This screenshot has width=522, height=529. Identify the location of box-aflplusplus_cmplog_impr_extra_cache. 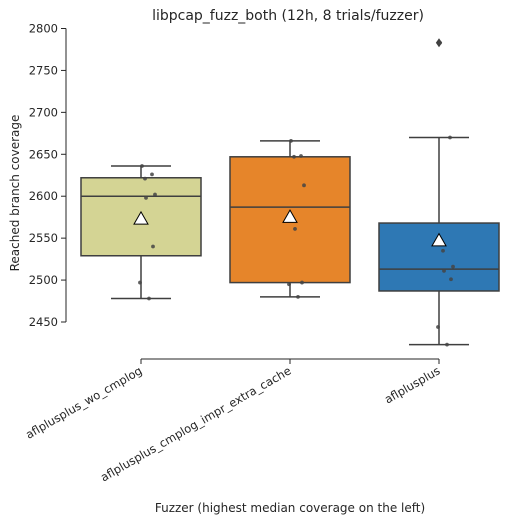
(290, 220).